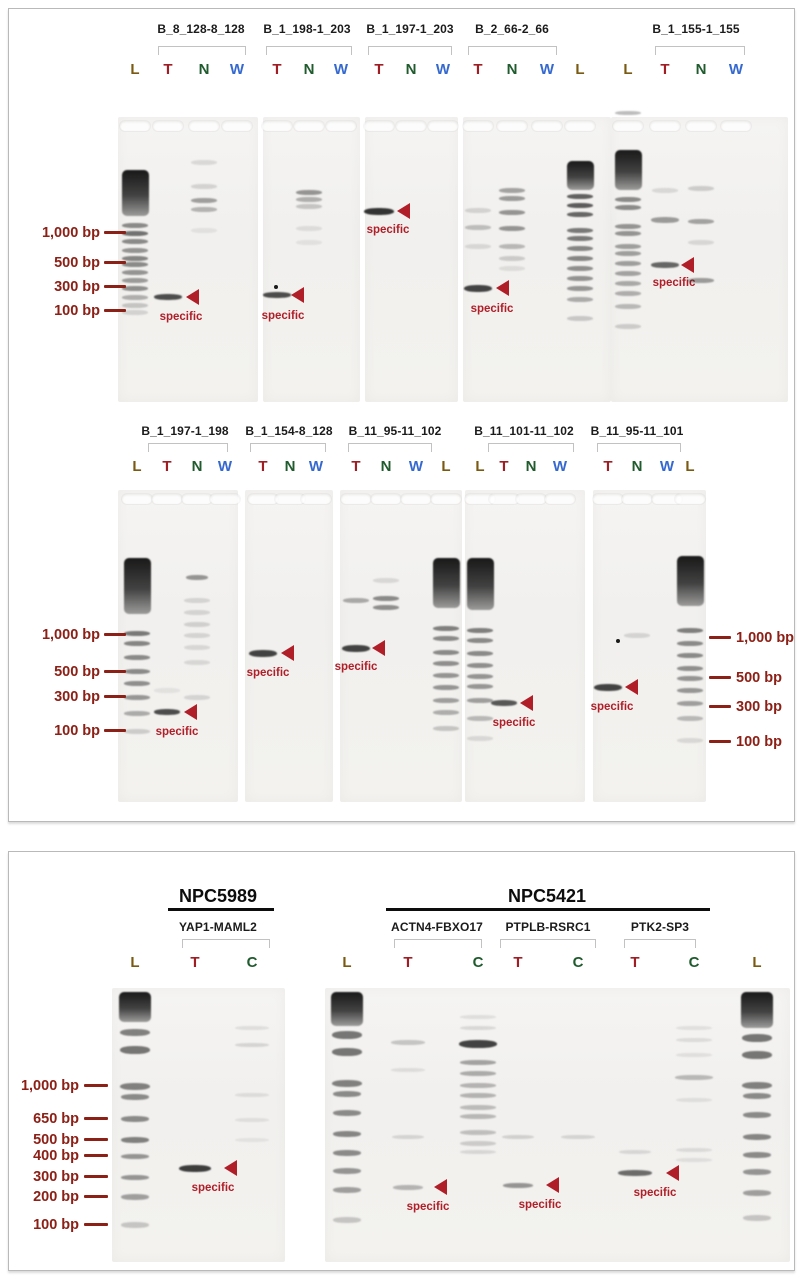  I want to click on gel-image, so click(525, 646).